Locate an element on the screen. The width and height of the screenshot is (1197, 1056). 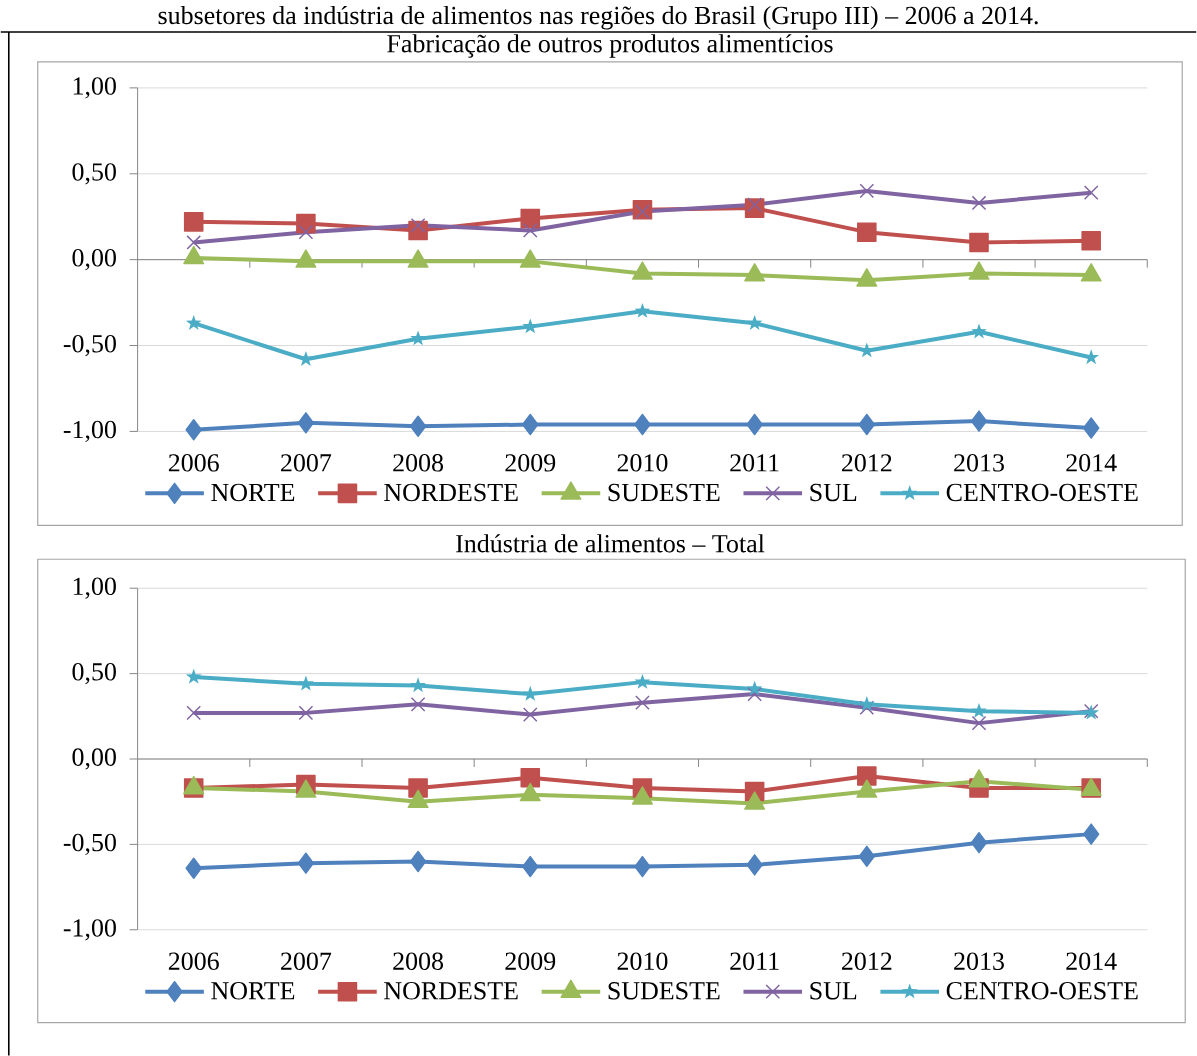
chart-title: Fabricação de outros produtos alimentícios is located at coordinates (610, 45).